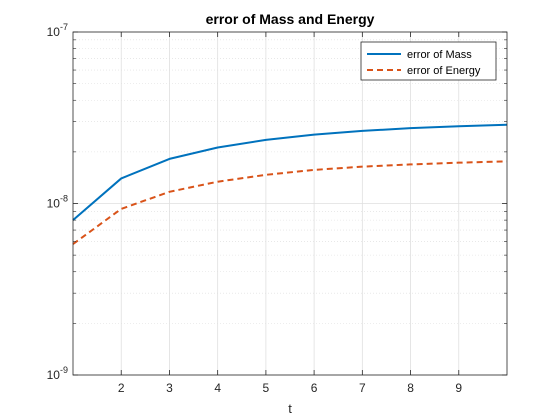 Image resolution: width=560 pixels, height=420 pixels. I want to click on x-tick-labels: 2 3 4 5 6 7 8 9, so click(290, 388).